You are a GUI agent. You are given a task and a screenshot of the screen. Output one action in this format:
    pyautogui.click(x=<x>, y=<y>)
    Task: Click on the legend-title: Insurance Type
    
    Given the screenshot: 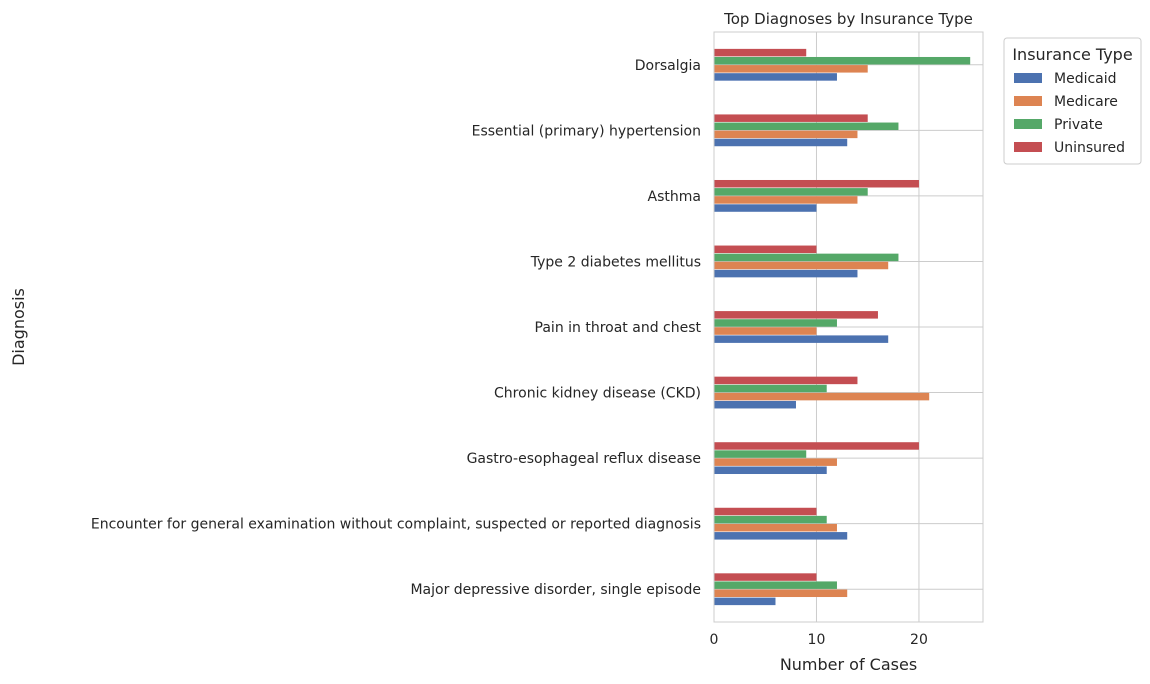 What is the action you would take?
    pyautogui.click(x=1072, y=54)
    